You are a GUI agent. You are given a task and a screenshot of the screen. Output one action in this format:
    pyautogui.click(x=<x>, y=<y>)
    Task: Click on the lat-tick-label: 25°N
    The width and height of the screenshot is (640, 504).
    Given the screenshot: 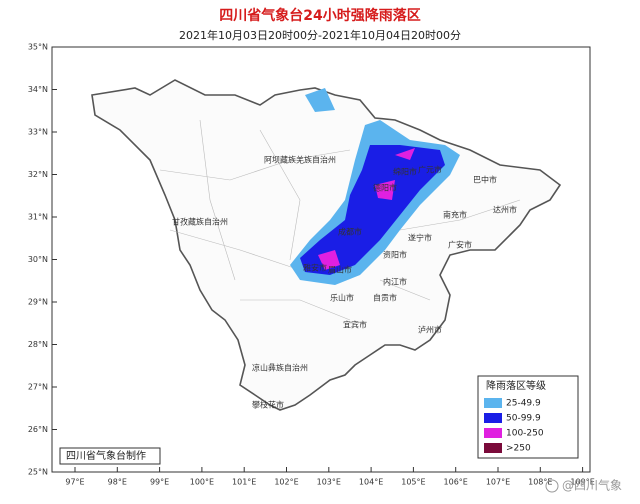 What is the action you would take?
    pyautogui.click(x=38, y=472)
    